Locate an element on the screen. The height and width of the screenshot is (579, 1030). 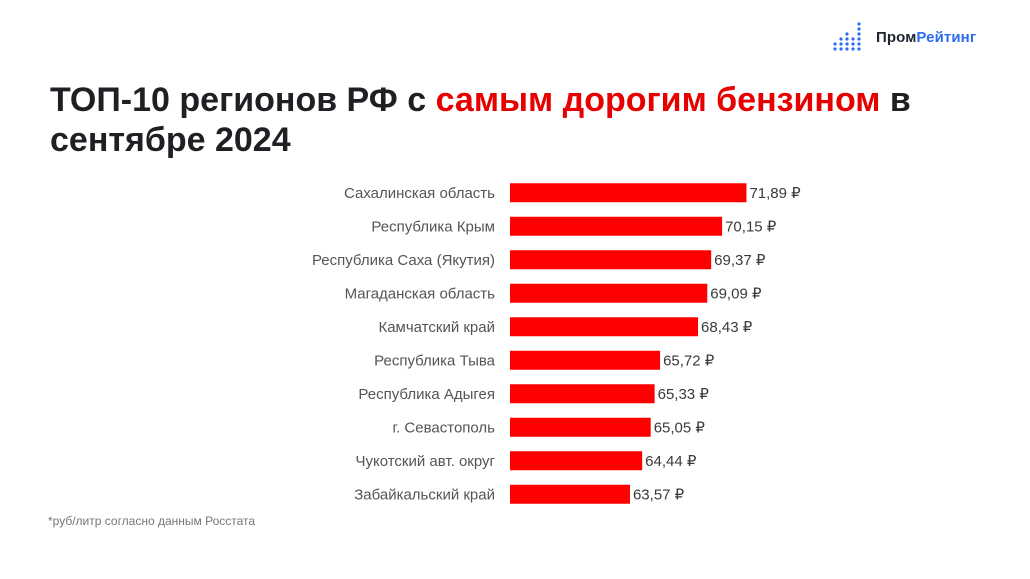
value-label: 63,57 ₽ is located at coordinates (659, 494).